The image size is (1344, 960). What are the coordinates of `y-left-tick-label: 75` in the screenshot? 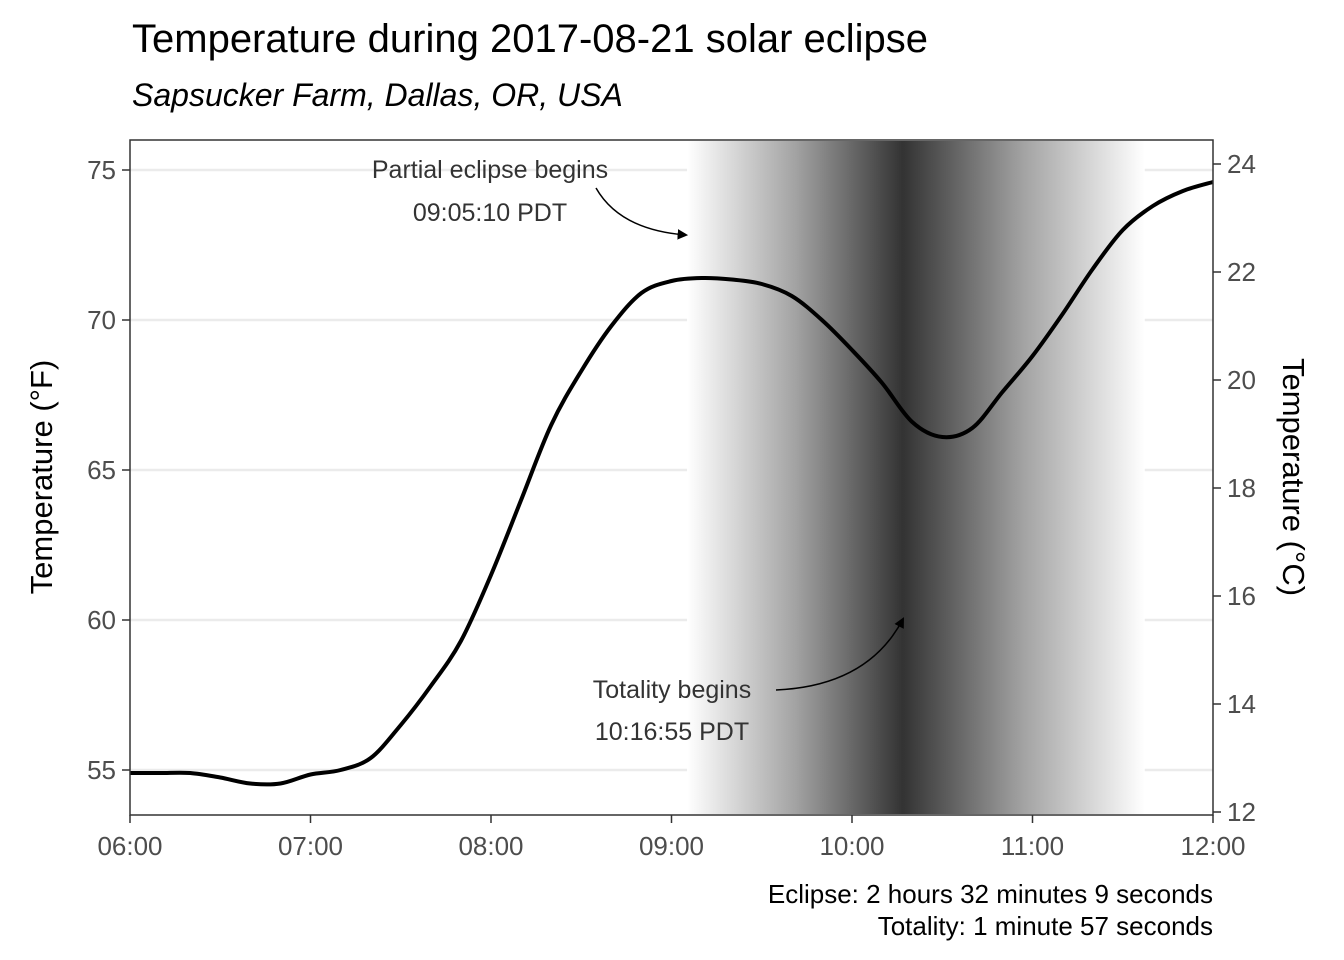 It's located at (101, 170).